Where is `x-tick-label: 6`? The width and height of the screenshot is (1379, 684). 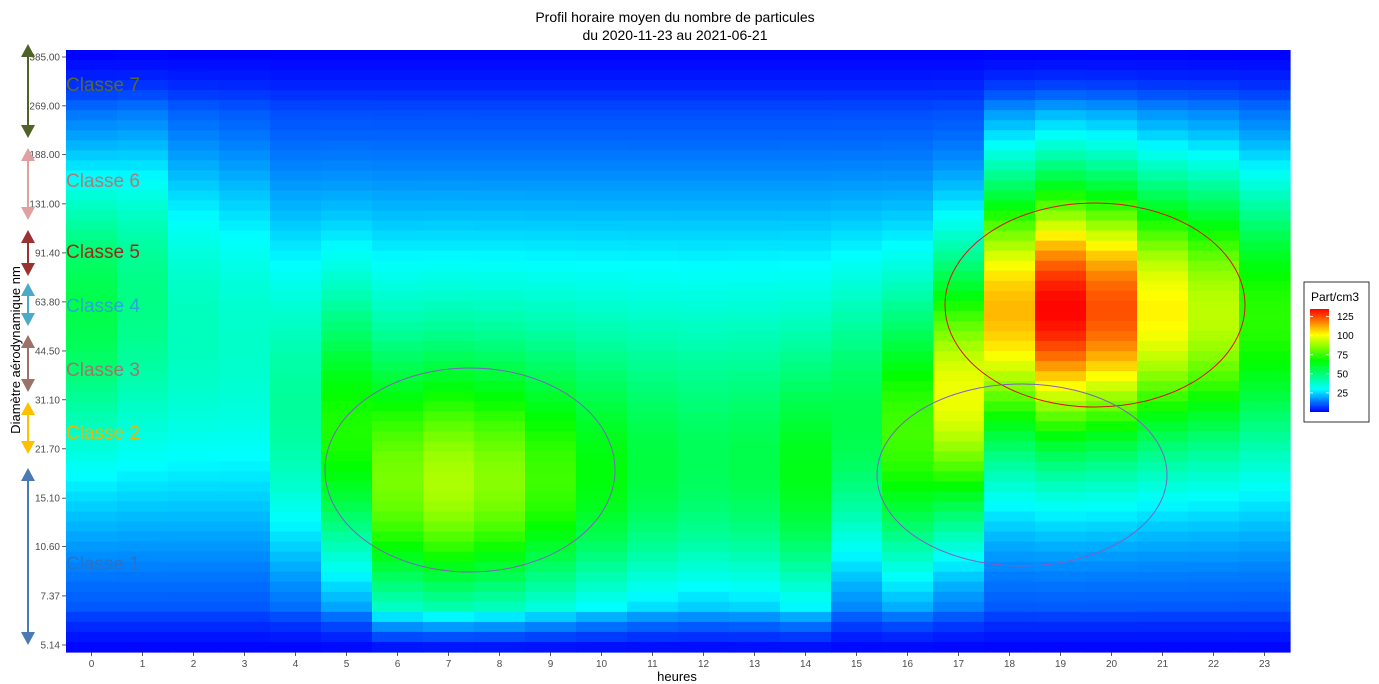 x-tick-label: 6 is located at coordinates (398, 664).